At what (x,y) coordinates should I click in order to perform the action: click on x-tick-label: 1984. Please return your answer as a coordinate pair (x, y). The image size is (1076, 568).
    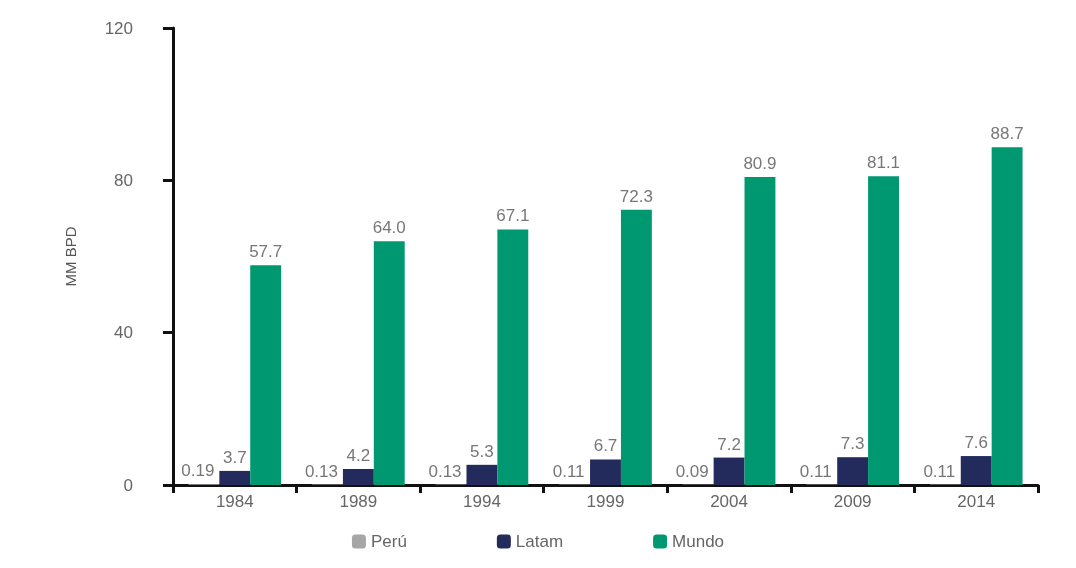
    Looking at the image, I should click on (234, 501).